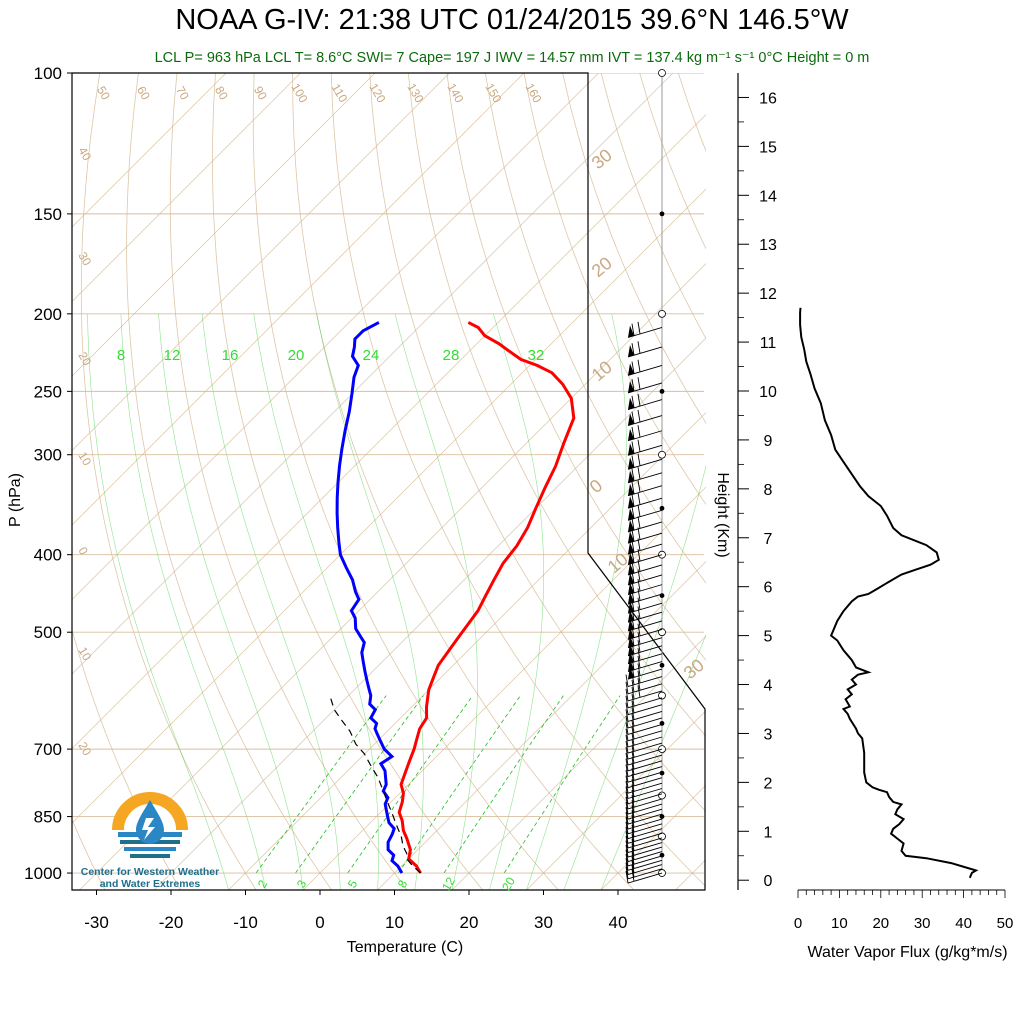 The image size is (1024, 1024). Describe the element at coordinates (84, 359) in the screenshot. I see `dry-adiabat-label: 20` at that location.